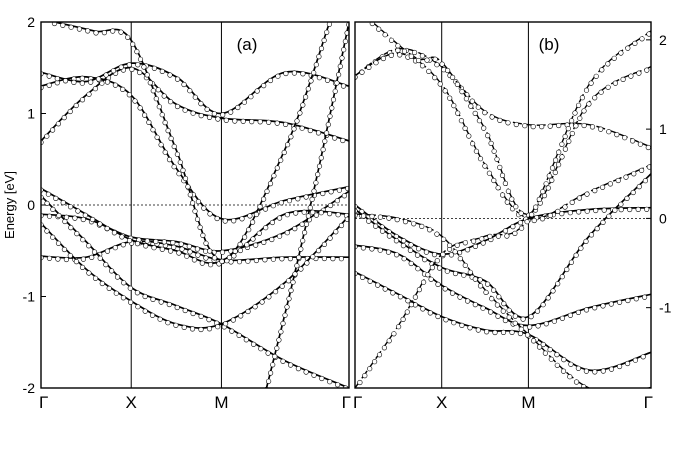  What do you see at coordinates (549, 44) in the screenshot?
I see `panel-label: (b)` at bounding box center [549, 44].